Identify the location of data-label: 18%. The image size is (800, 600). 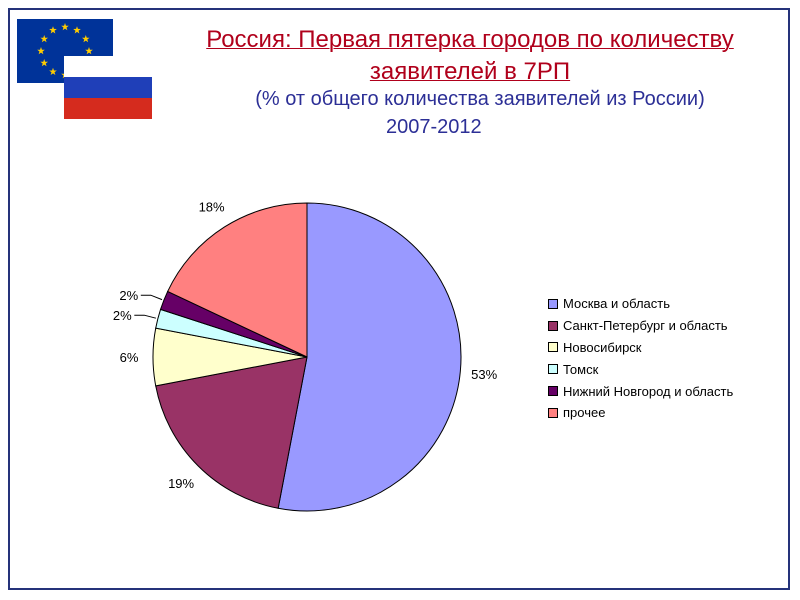
(212, 207).